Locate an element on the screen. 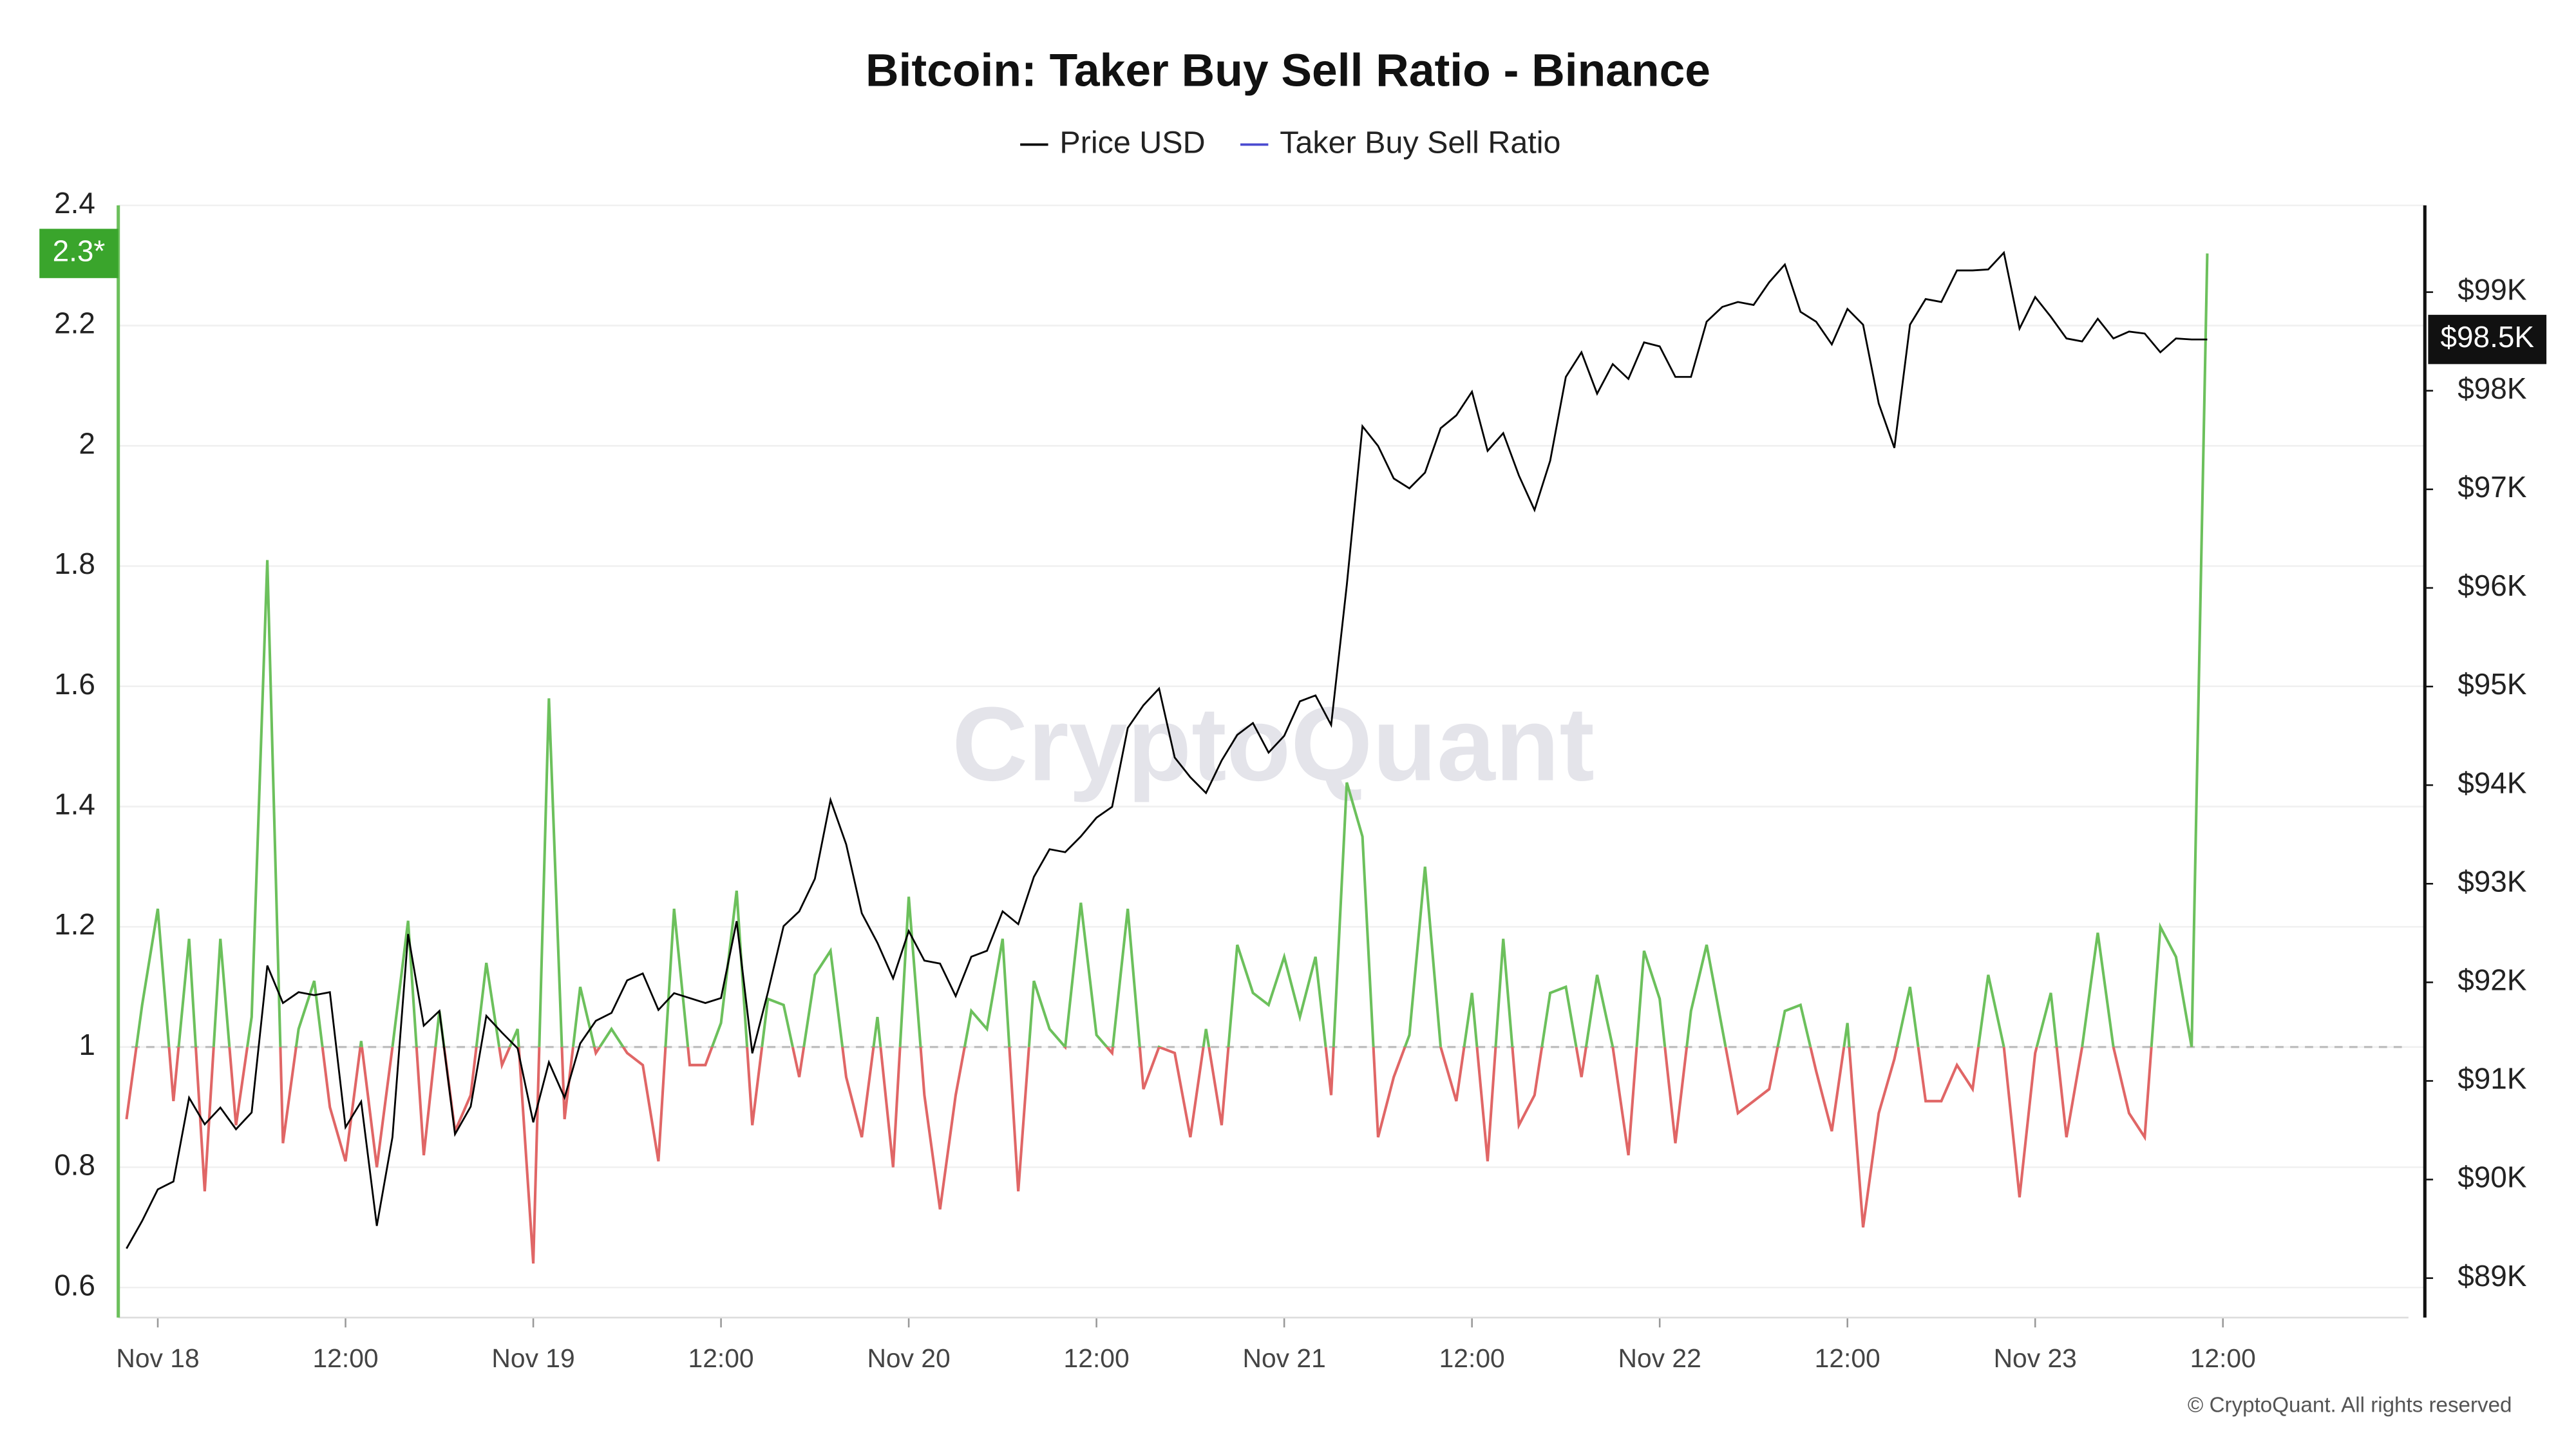  chart-title: Bitcoin: Taker Buy Sell Ratio - Binance is located at coordinates (1288, 71).